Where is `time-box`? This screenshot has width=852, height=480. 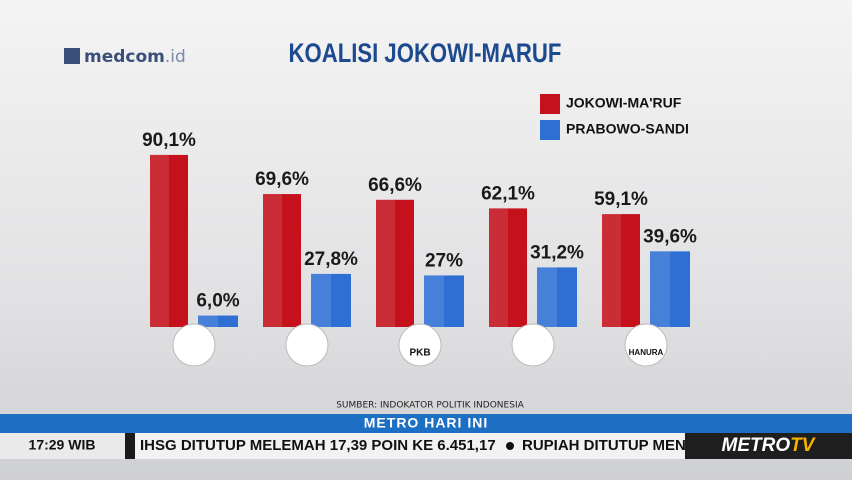 time-box is located at coordinates (62, 446).